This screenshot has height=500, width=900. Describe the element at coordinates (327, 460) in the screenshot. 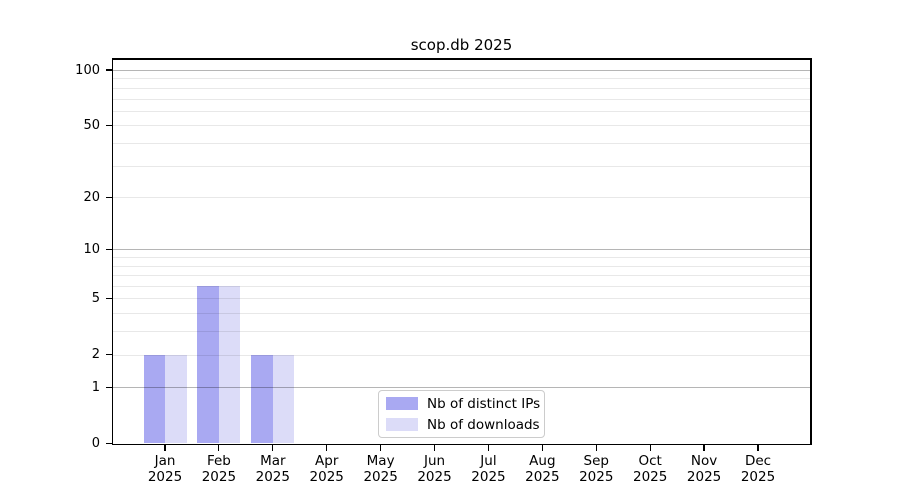

I see `x-label-month: Apr` at that location.